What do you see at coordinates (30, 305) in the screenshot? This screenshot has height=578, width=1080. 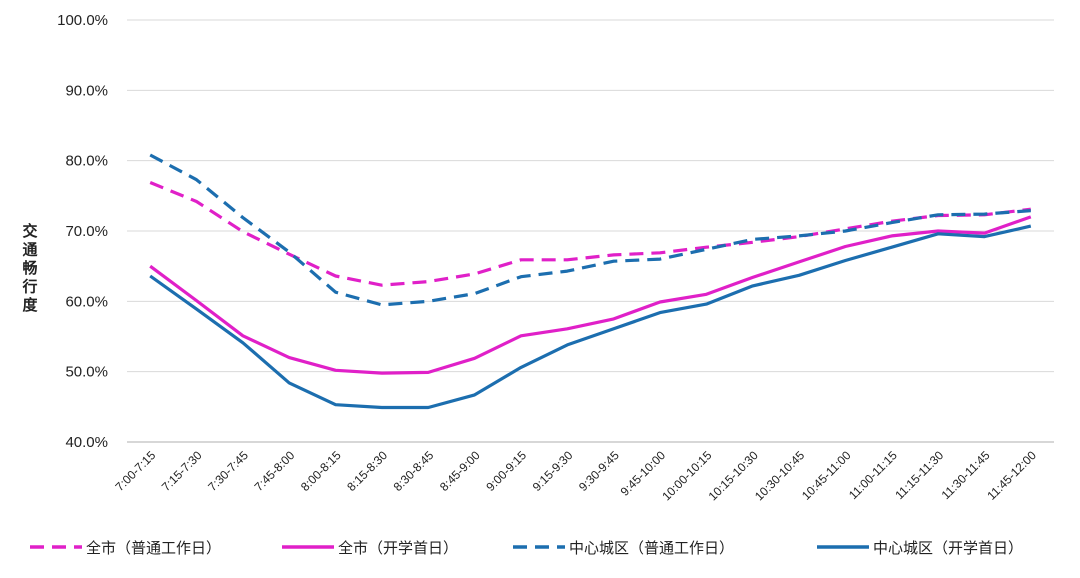 I see `y-axis-label-char: 度` at bounding box center [30, 305].